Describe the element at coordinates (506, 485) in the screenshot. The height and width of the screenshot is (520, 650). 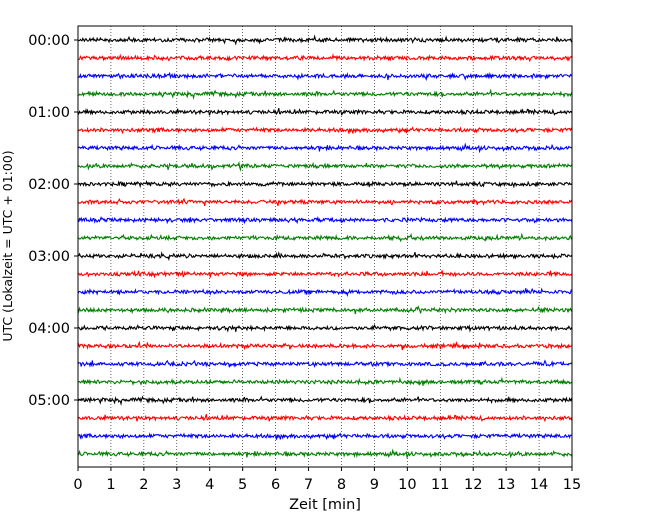
I see `x-tick-label: 13` at that location.